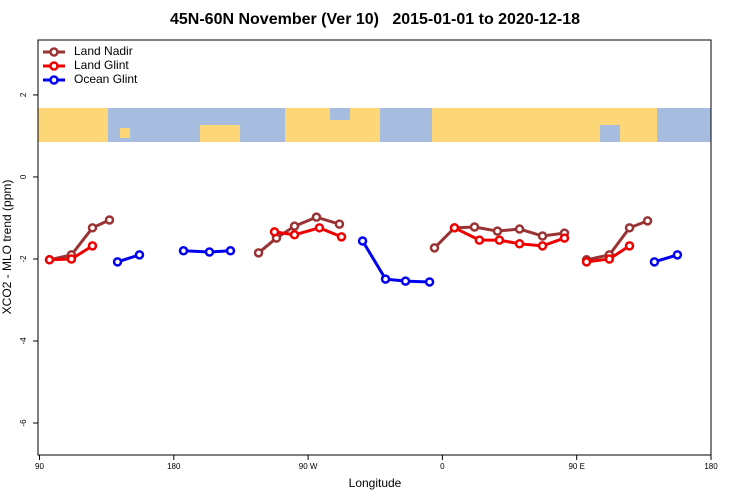 This screenshot has height=500, width=750. Describe the element at coordinates (23, 176) in the screenshot. I see `y-tick-label: 0` at that location.